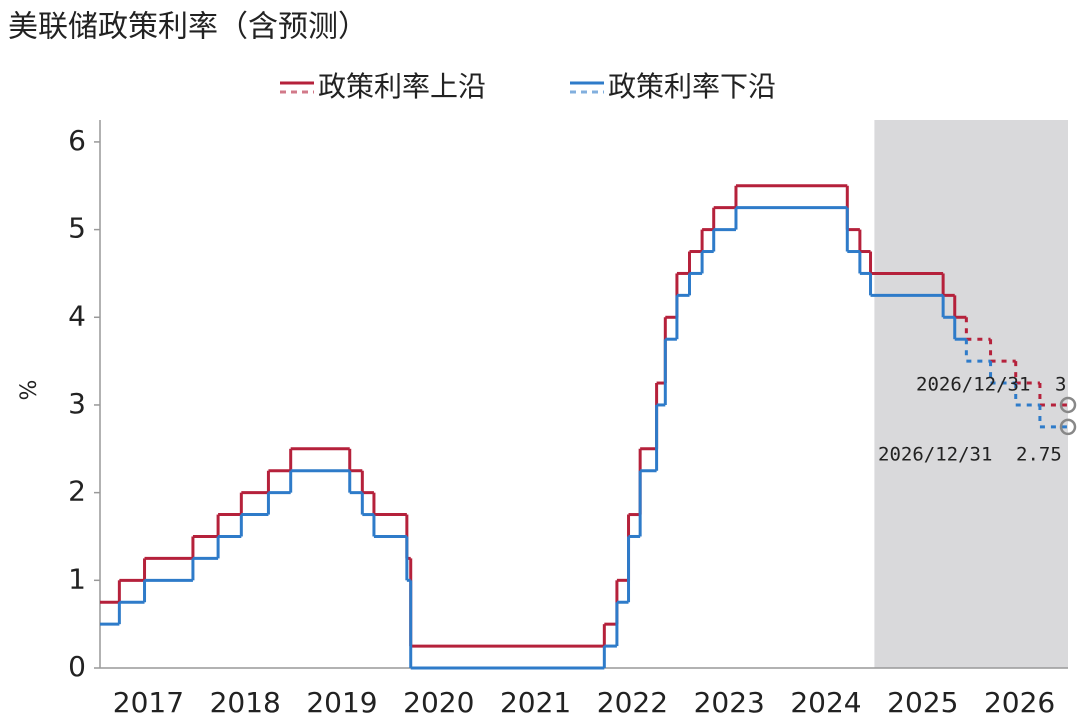 Image resolution: width=1080 pixels, height=721 pixels. What do you see at coordinates (438, 702) in the screenshot?
I see `x-tick-label: 2020` at bounding box center [438, 702].